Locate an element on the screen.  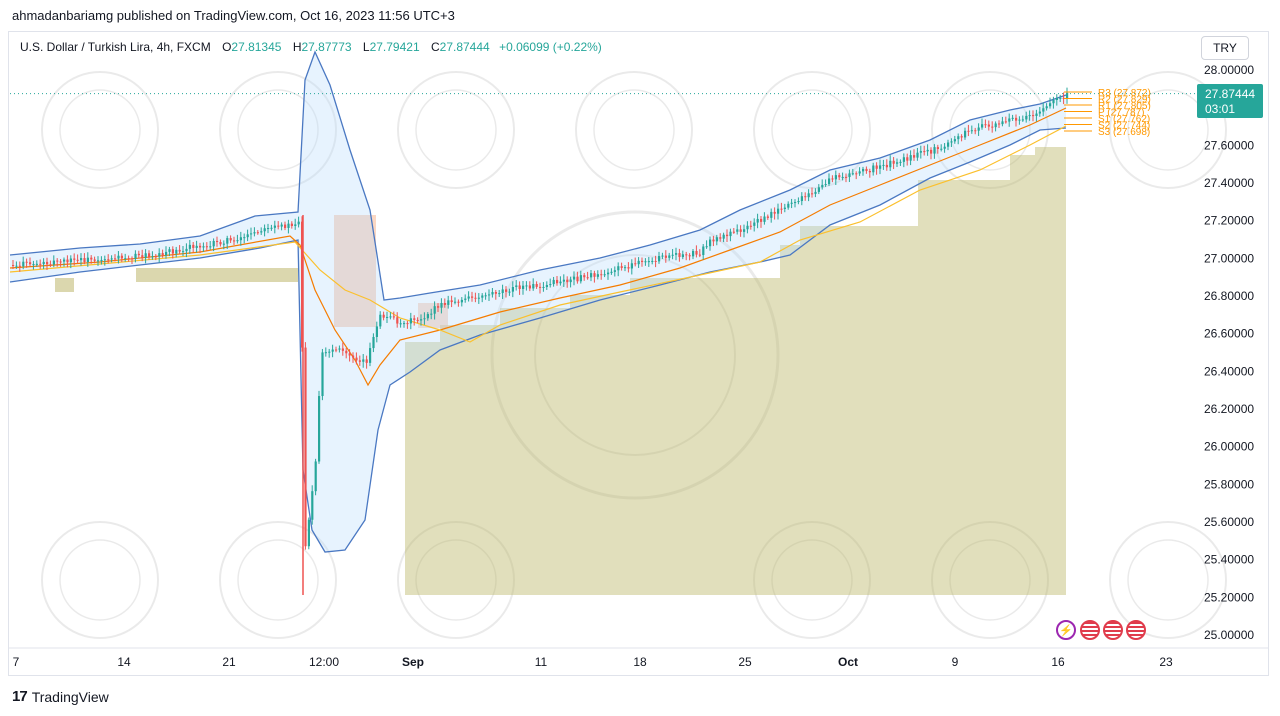
y-tick-label: 27.40000 is located at coordinates (1229, 183).